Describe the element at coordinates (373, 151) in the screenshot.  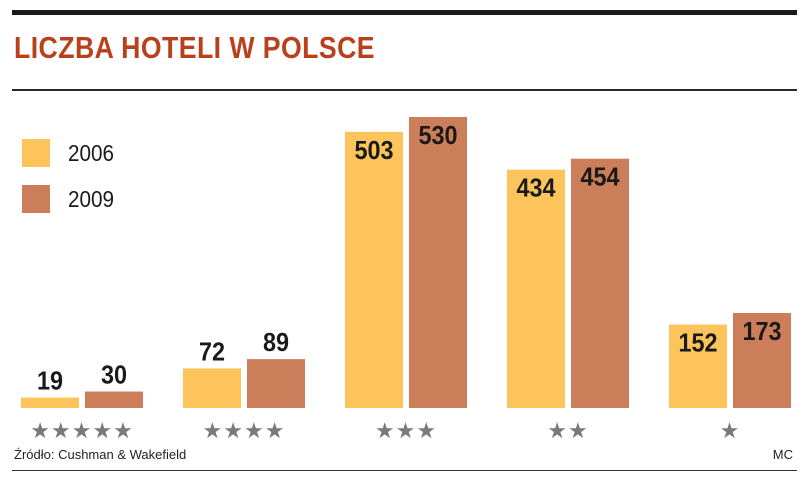
I see `data-label-2006-three-star: 503` at that location.